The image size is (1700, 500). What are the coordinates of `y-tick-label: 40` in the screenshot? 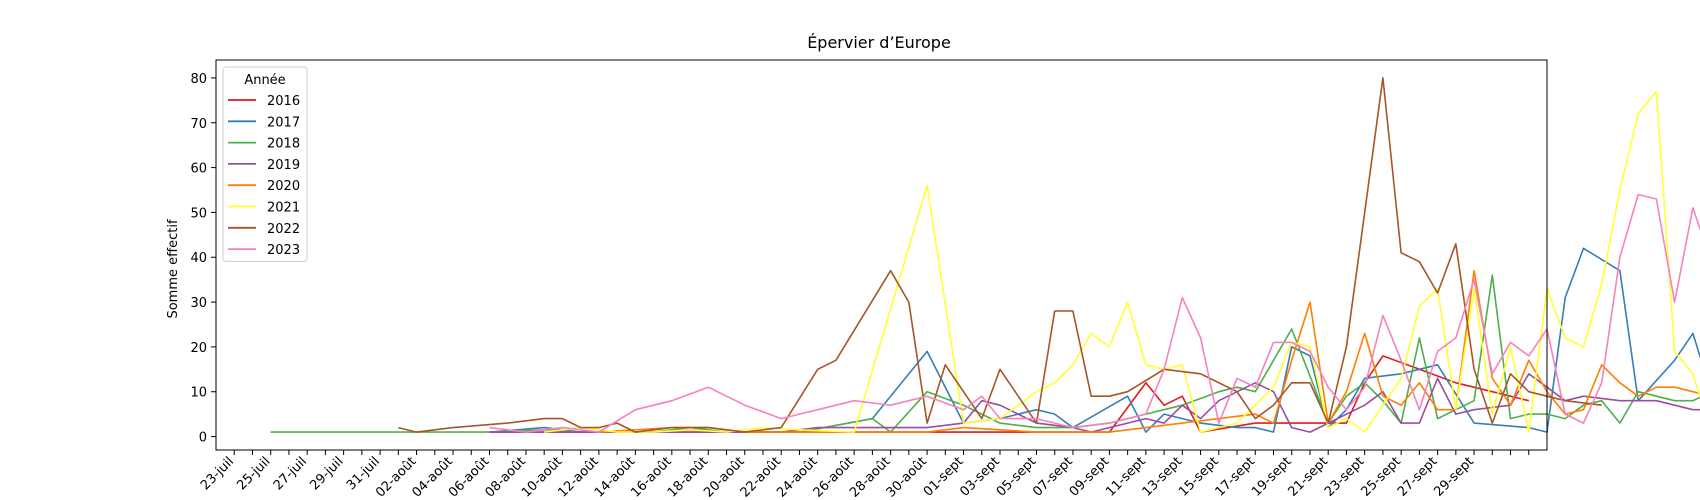 It's located at (198, 258).